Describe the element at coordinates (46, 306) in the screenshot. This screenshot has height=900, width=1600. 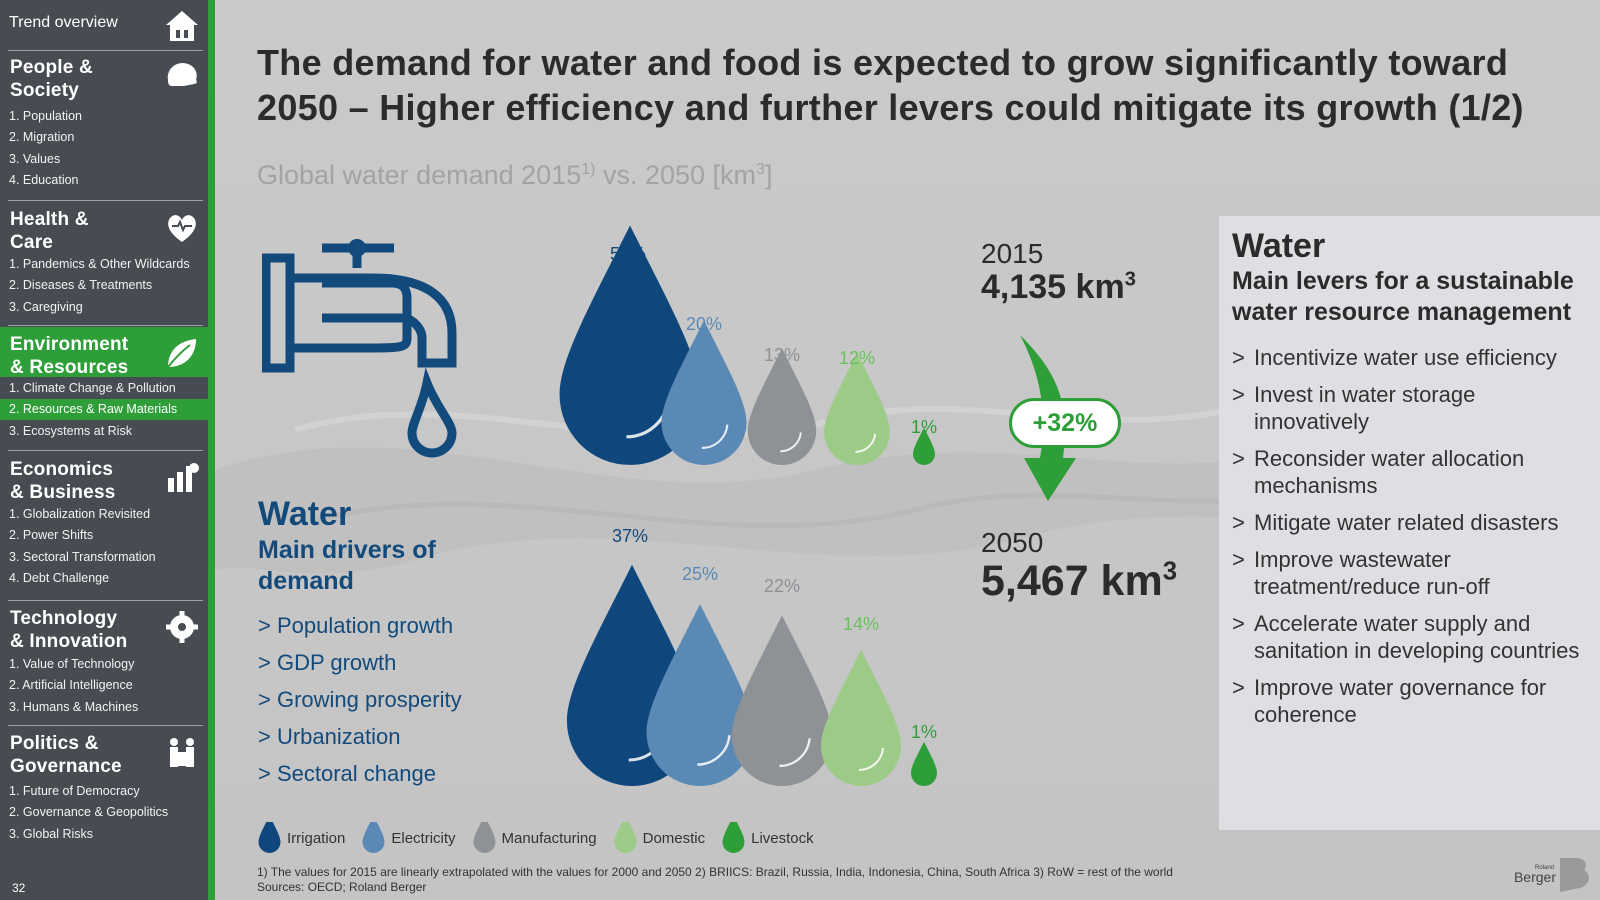
I see `sidebar-item: 3. Caregiving` at that location.